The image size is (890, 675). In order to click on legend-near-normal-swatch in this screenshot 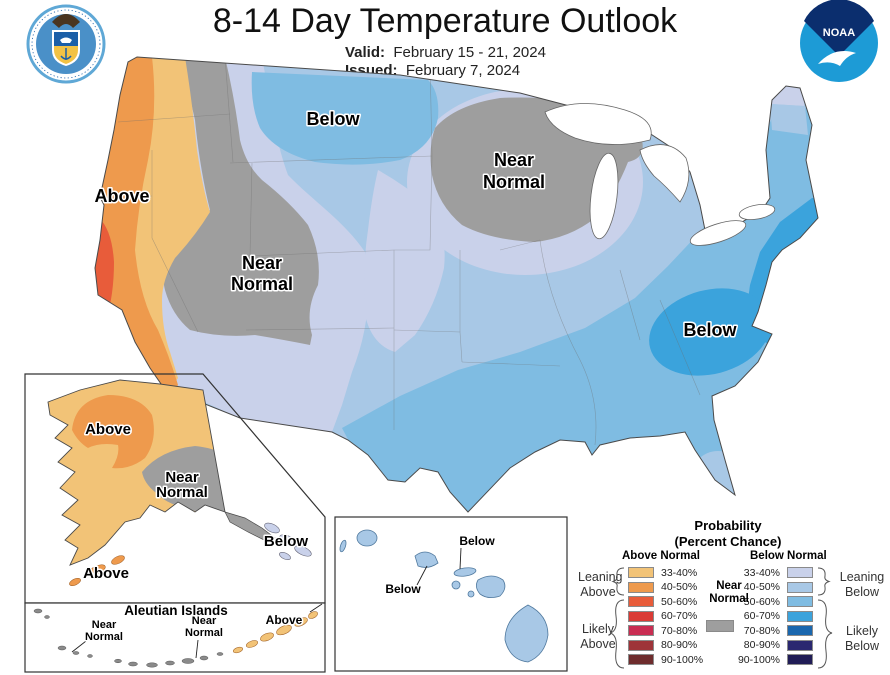, I will do `click(720, 626)`.